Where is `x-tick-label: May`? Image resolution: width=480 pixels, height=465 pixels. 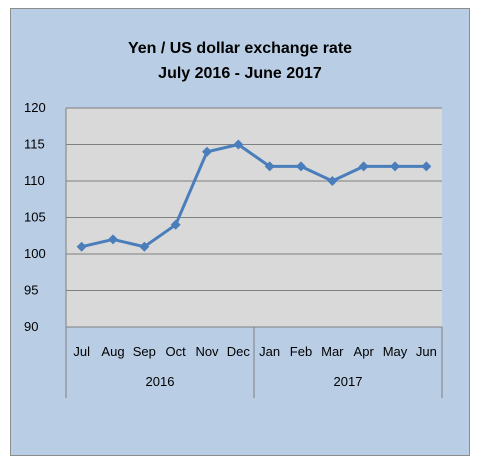 x-tick-label: May is located at coordinates (395, 351).